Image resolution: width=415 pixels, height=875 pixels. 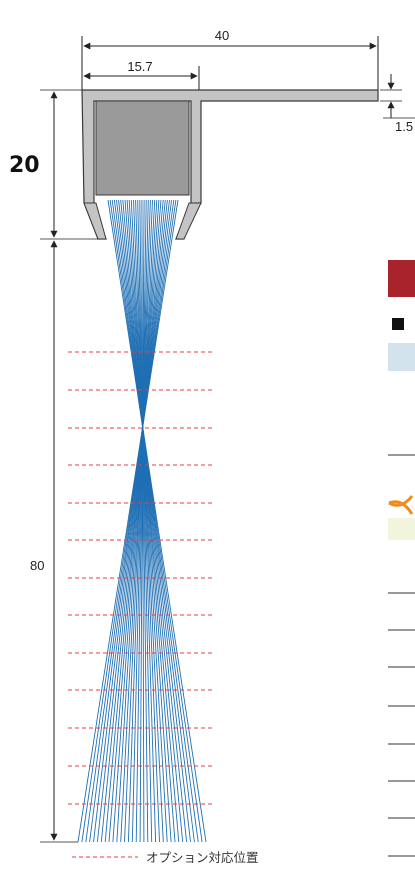 I want to click on swatch-cream, so click(x=401, y=529).